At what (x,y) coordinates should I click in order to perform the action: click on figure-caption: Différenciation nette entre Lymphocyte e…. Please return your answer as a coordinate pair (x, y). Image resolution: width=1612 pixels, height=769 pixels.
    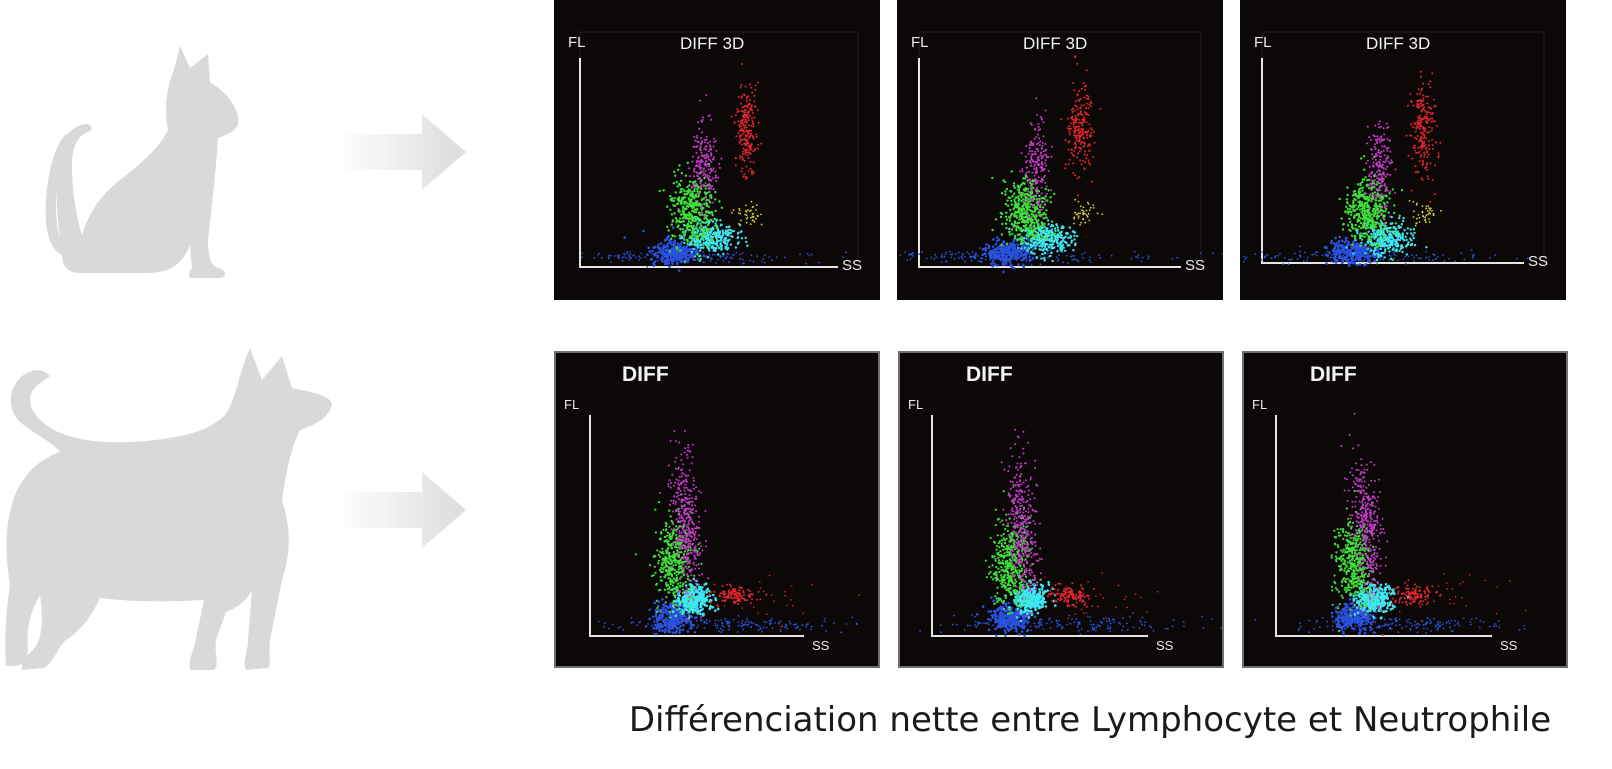
    Looking at the image, I should click on (1090, 720).